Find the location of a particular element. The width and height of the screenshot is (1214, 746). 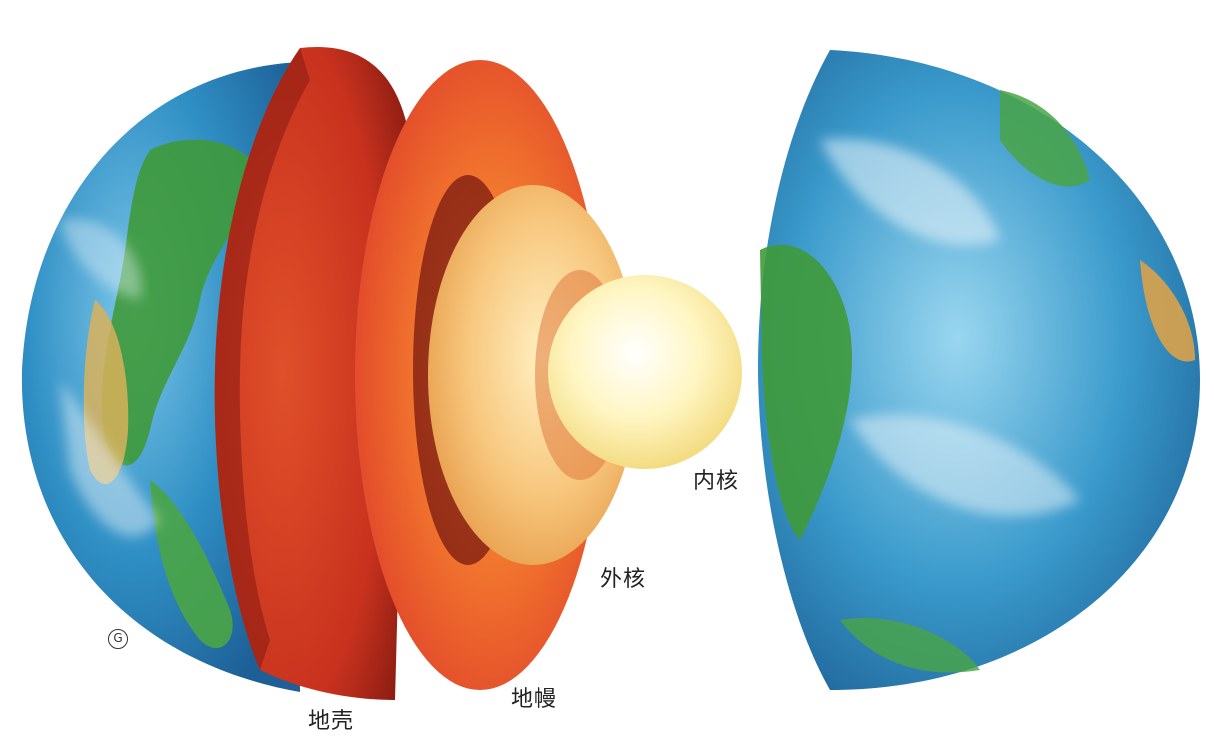

label-inner-core: 内核 is located at coordinates (716, 481).